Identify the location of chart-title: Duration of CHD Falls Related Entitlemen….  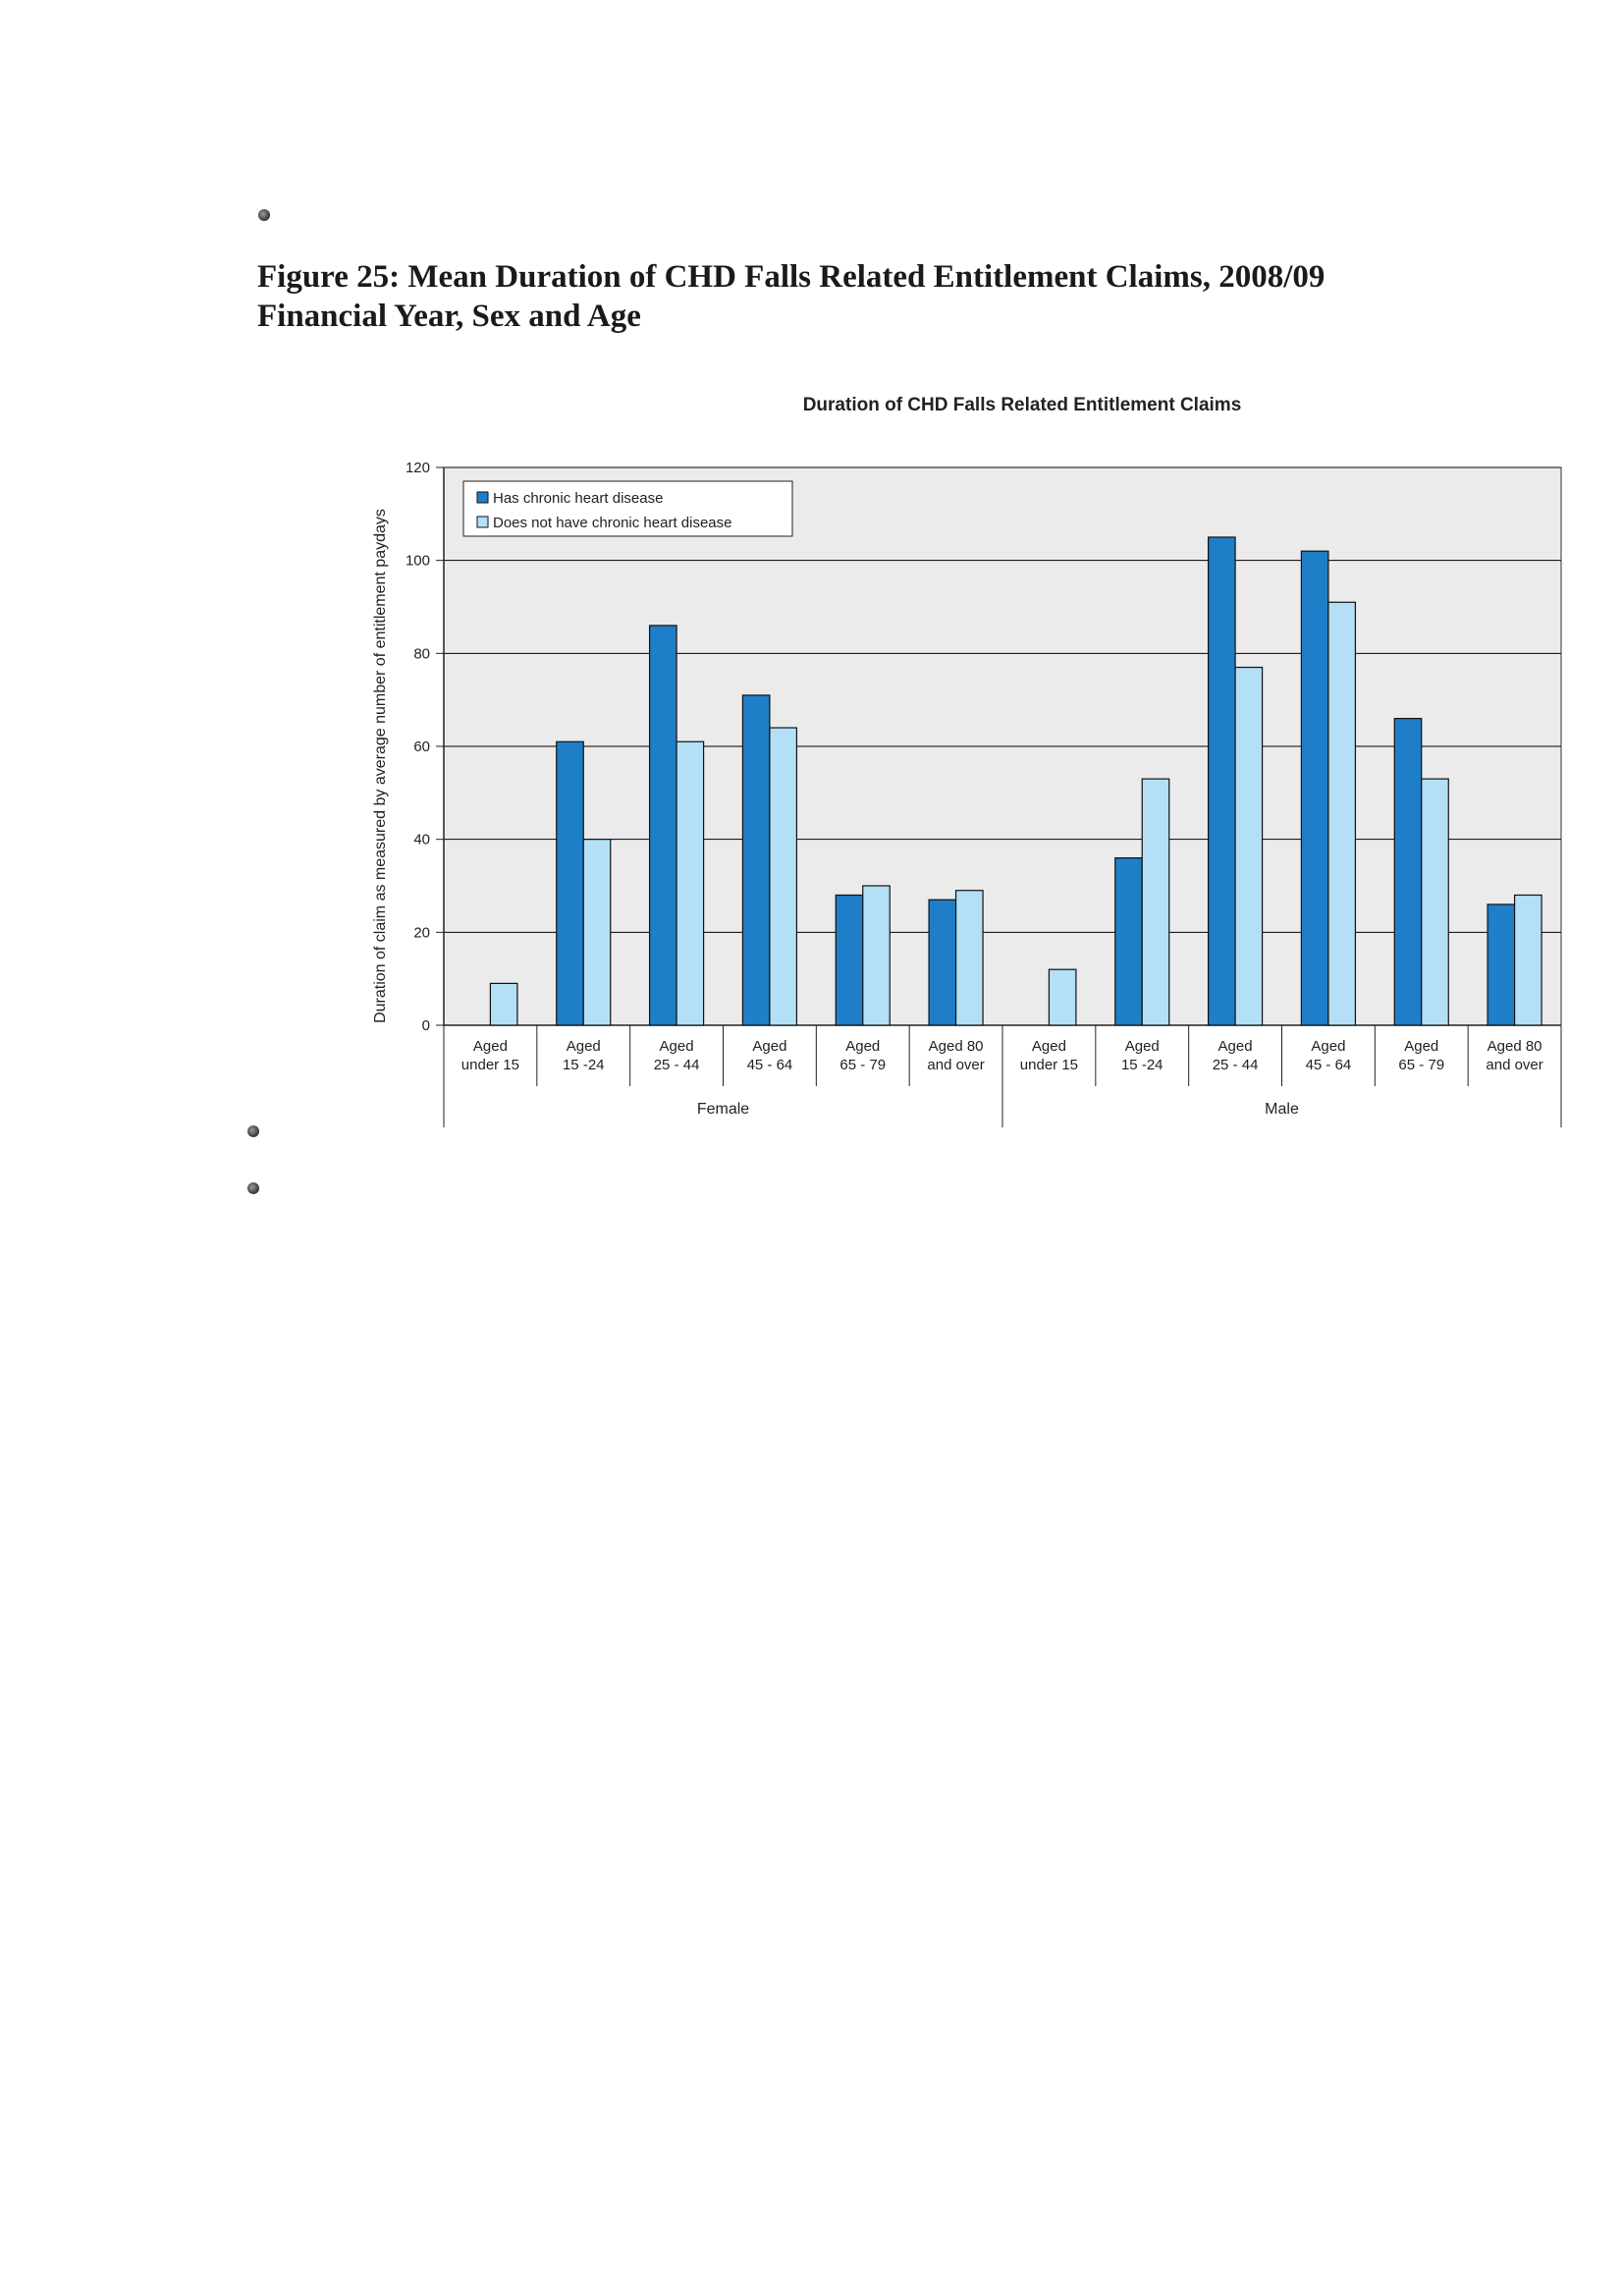
(1023, 405).